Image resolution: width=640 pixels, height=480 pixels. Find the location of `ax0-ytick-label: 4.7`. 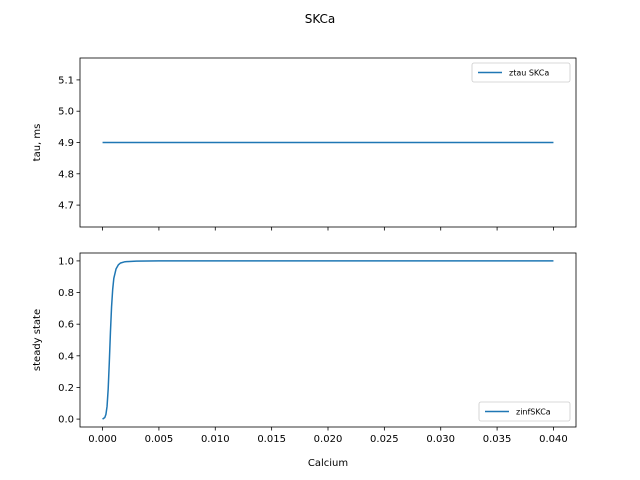

ax0-ytick-label: 4.7 is located at coordinates (66, 206).